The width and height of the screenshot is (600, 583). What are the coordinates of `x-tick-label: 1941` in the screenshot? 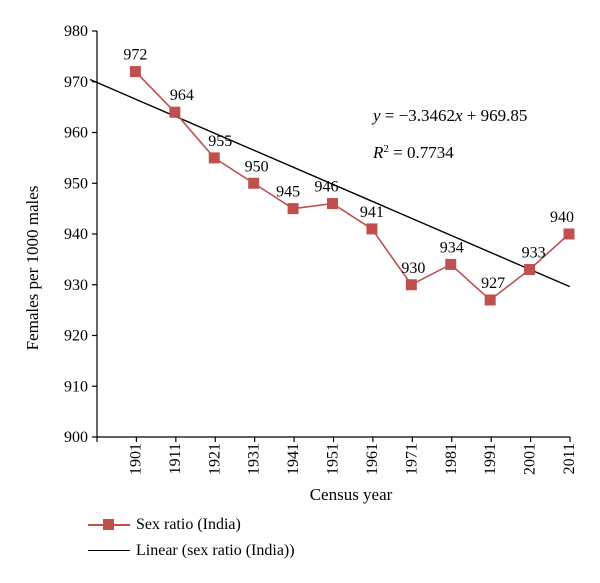 It's located at (293, 459).